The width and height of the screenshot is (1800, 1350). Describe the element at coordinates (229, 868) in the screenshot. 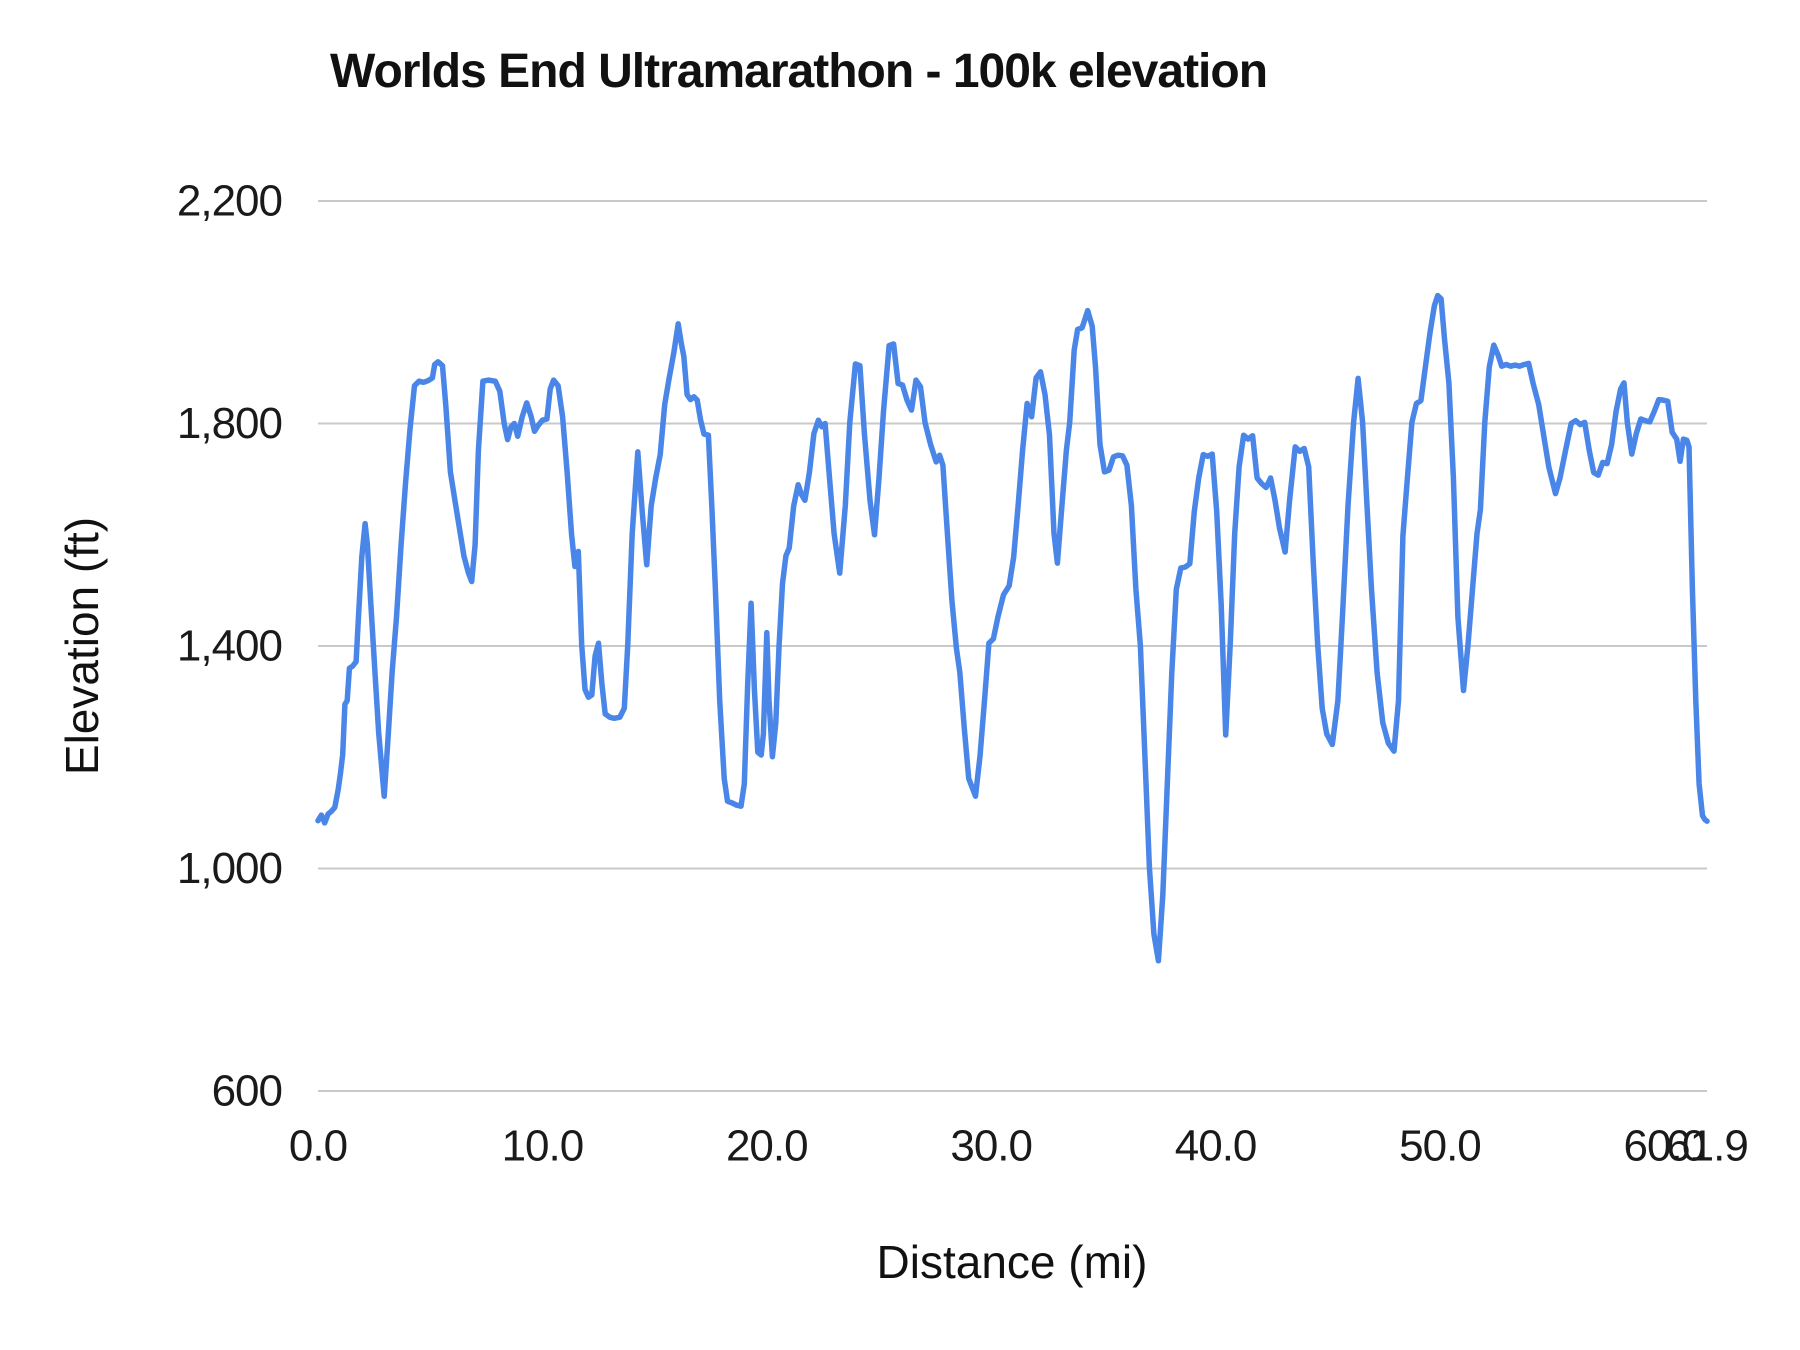

I see `y-tick-label: 1,000` at that location.